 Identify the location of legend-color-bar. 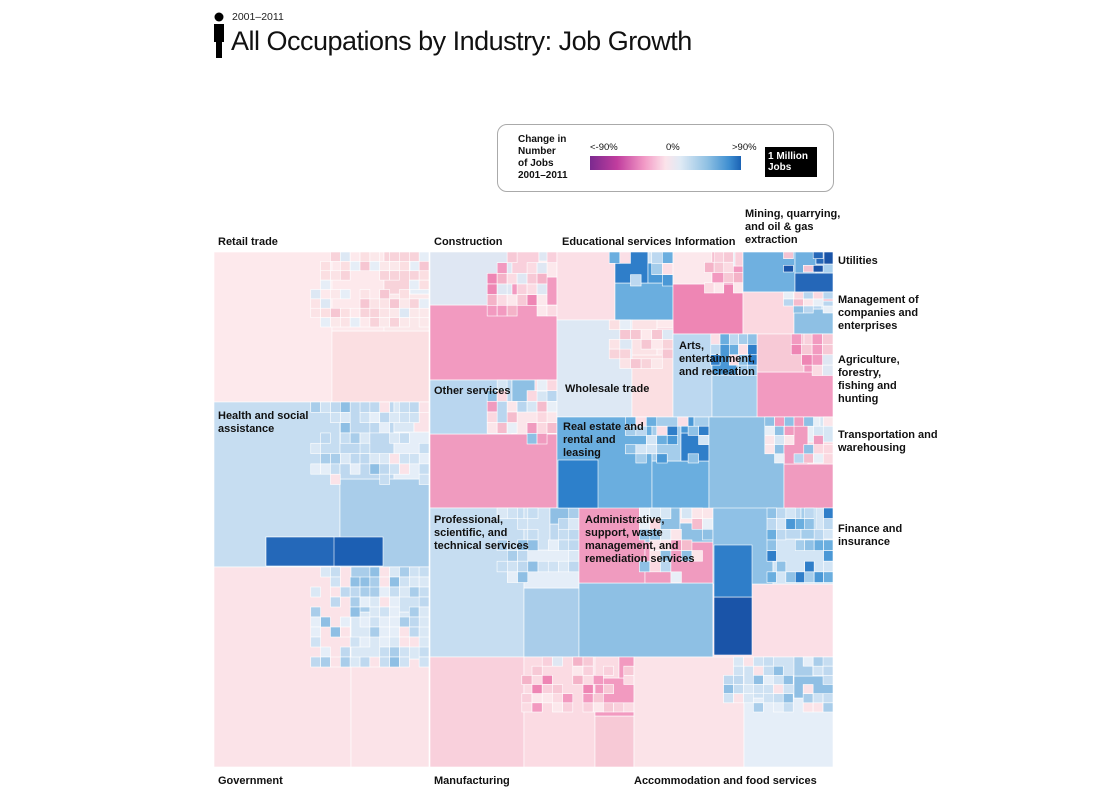
(665, 163).